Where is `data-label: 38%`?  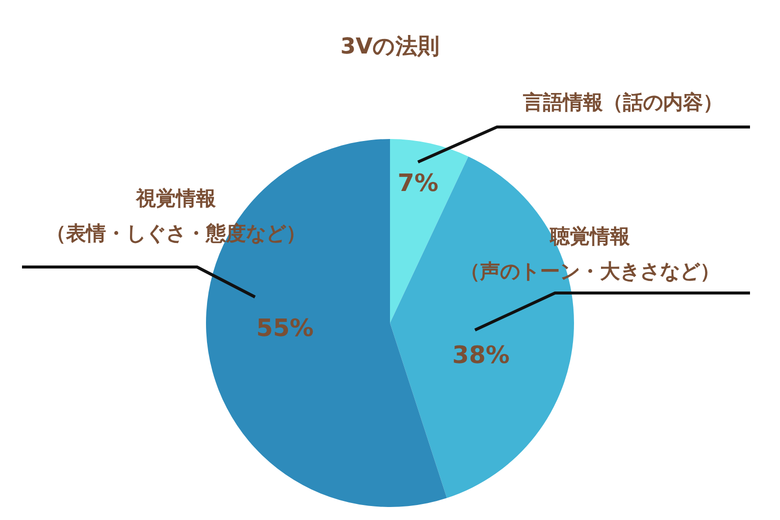 data-label: 38% is located at coordinates (481, 355).